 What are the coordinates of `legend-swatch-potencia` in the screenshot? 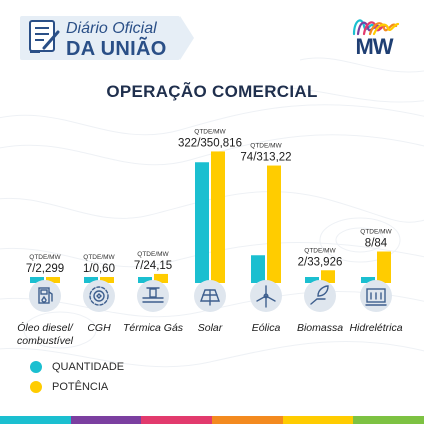 It's located at (36, 387).